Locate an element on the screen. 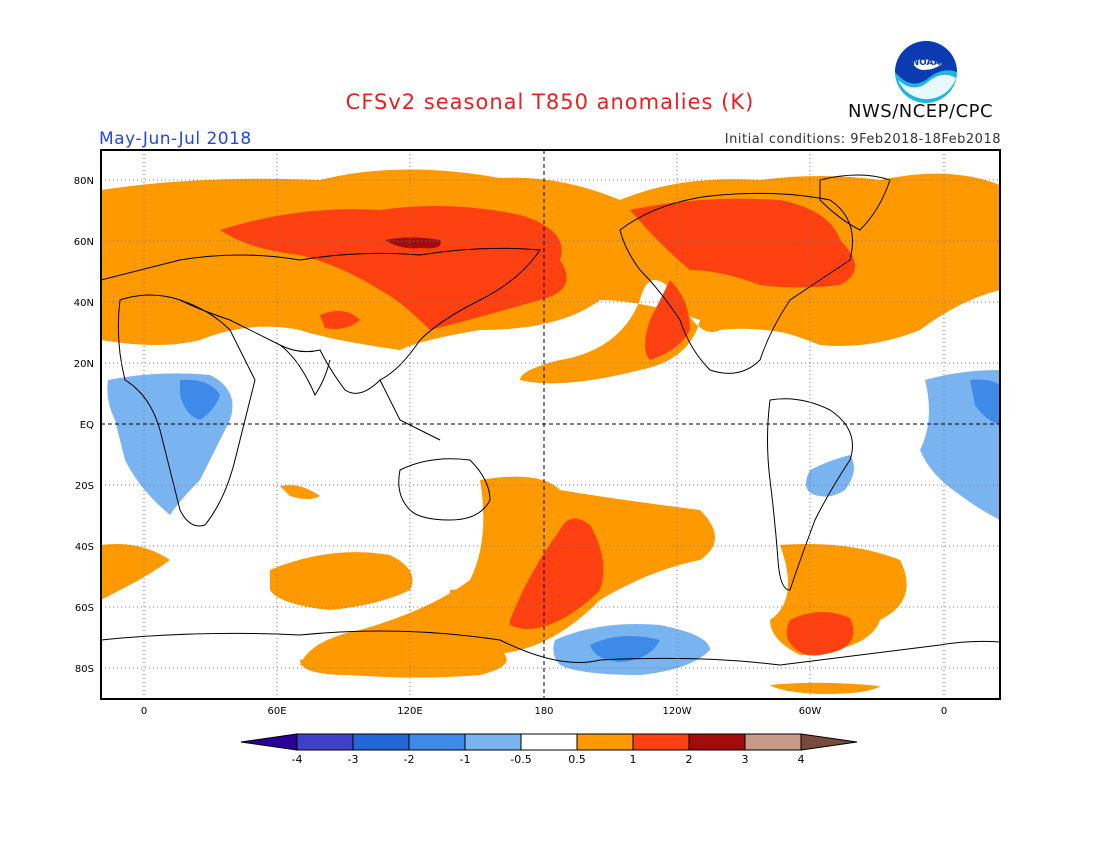 The width and height of the screenshot is (1100, 850). lat-label: 60N is located at coordinates (84, 242).